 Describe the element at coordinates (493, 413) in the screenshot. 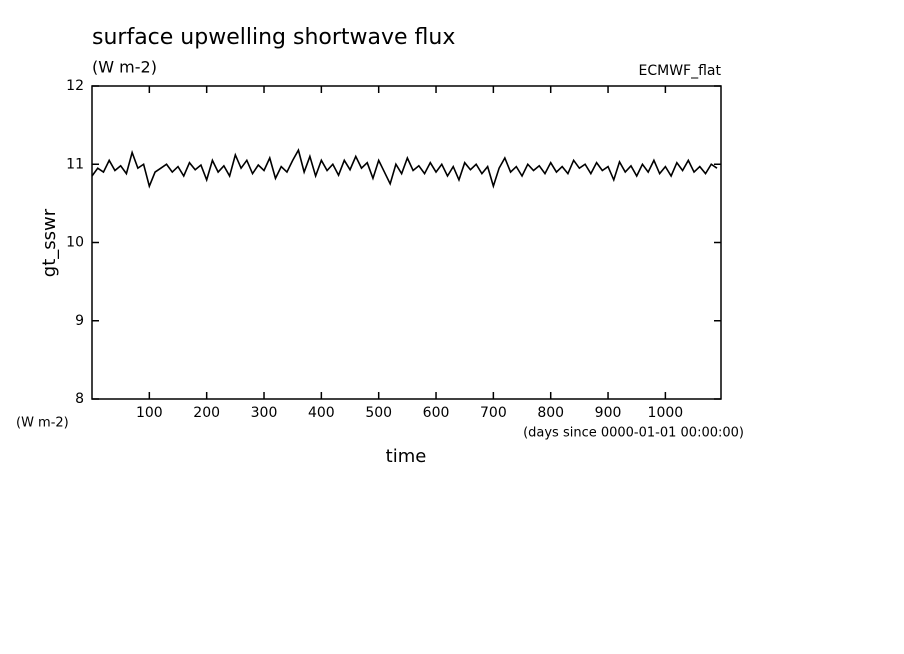

I see `x-tick-label: 700` at that location.